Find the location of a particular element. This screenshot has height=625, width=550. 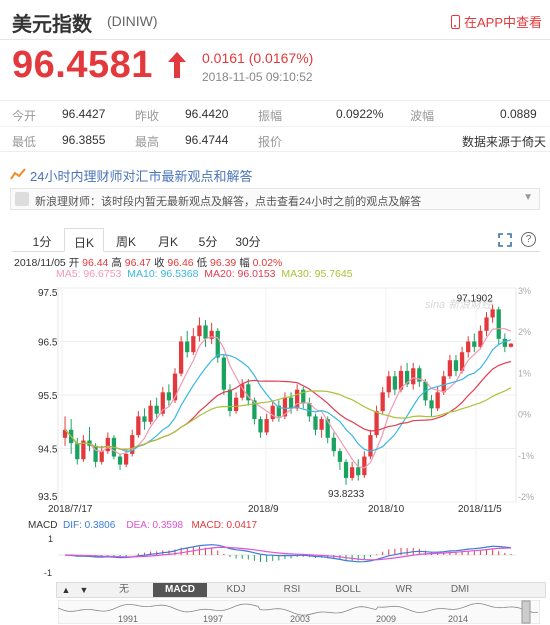

y-tick-label: 94.5 is located at coordinates (48, 450).